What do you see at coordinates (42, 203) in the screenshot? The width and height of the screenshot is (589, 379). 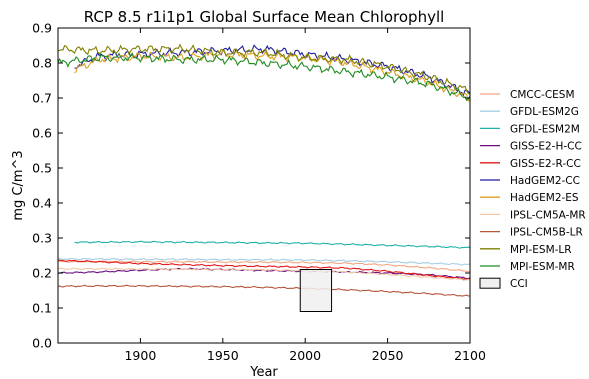 I see `y-tick-label: 0.4` at bounding box center [42, 203].